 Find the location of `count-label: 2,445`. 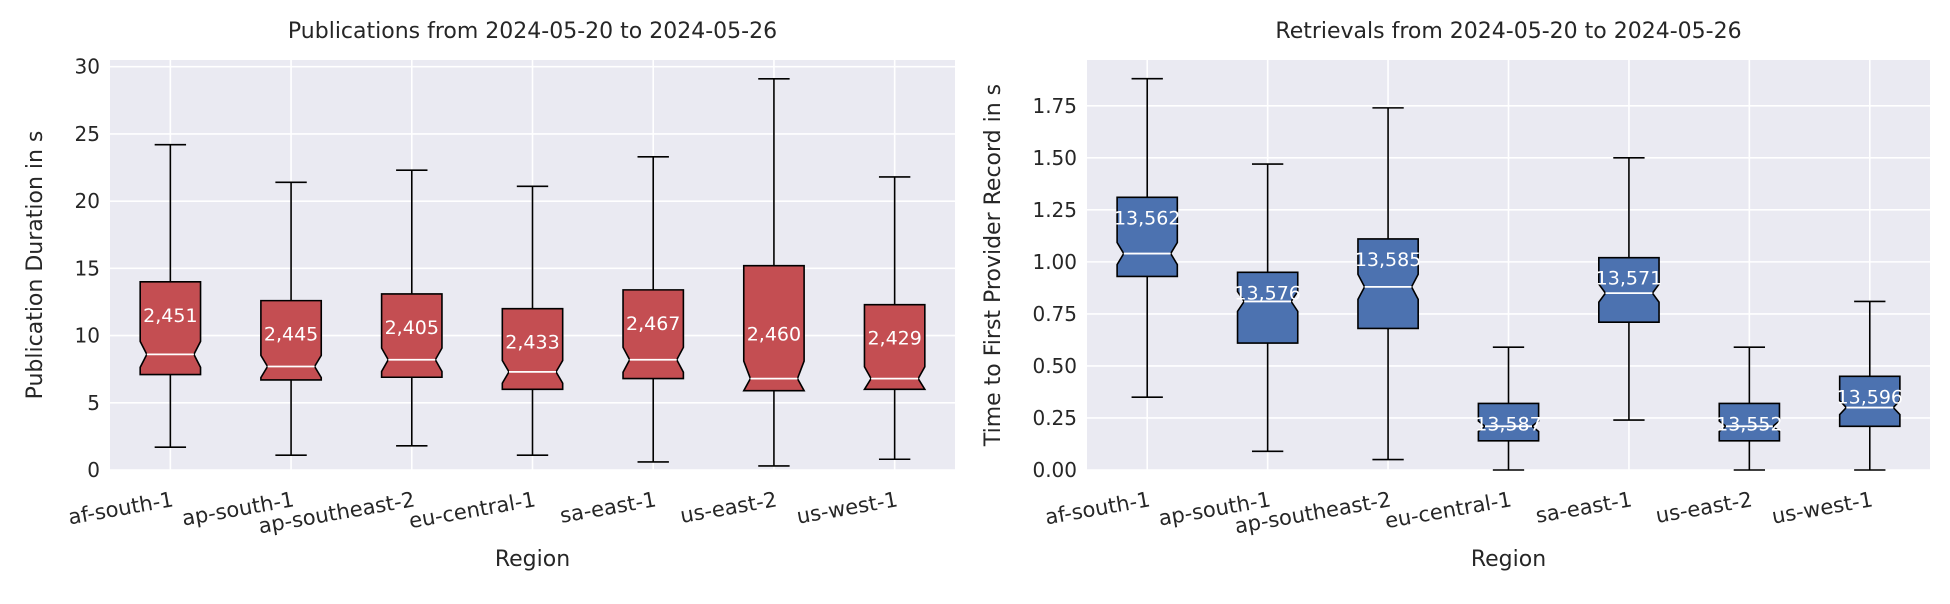

count-label: 2,445 is located at coordinates (291, 335).